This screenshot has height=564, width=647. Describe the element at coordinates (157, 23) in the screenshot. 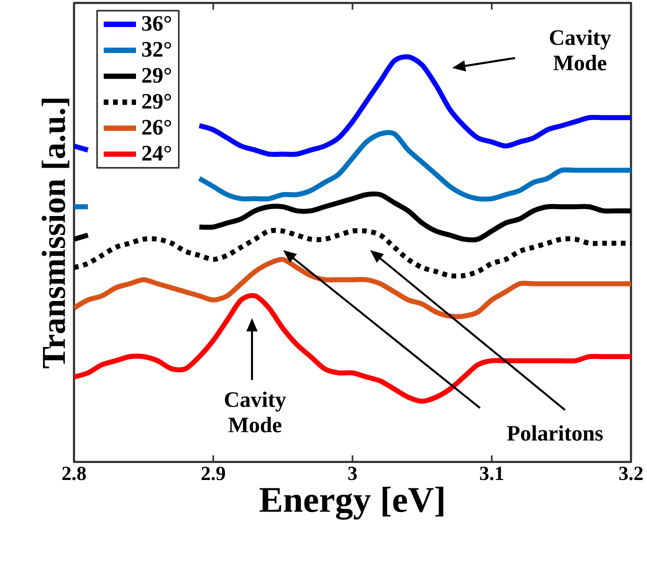

I see `legend-label: 36°` at that location.